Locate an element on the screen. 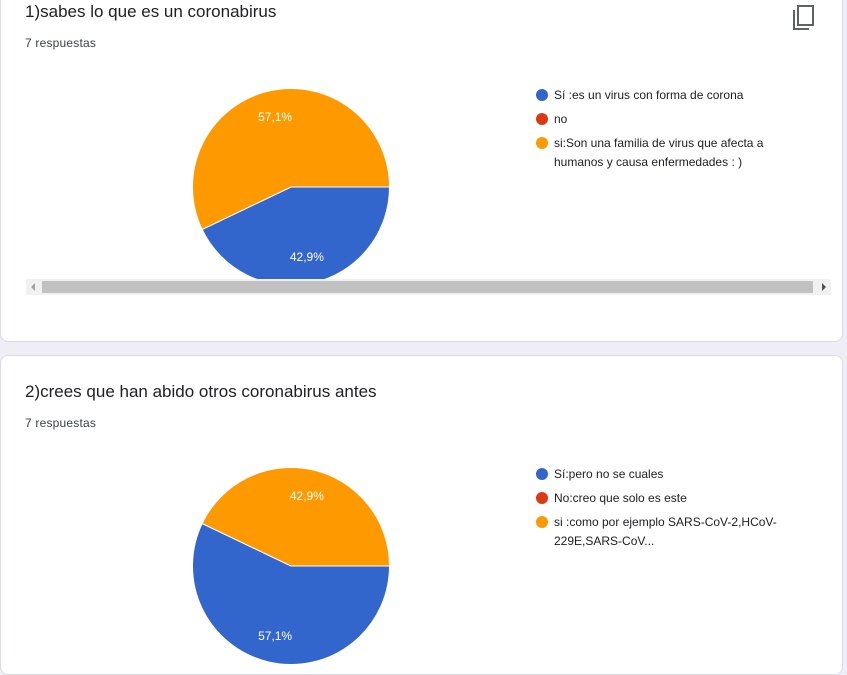 The height and width of the screenshot is (675, 847). copy-icon is located at coordinates (803, 17).